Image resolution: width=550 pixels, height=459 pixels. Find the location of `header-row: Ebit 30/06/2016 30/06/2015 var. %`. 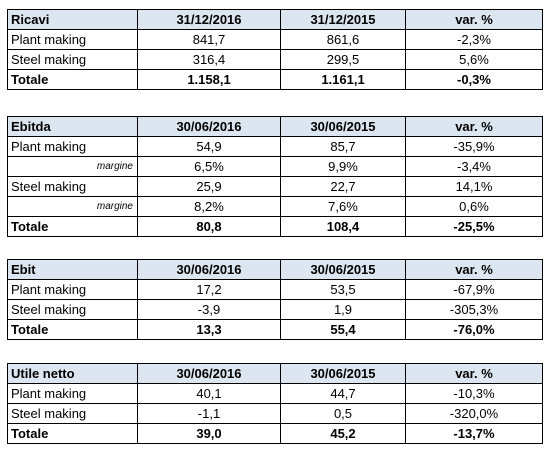

header-row: Ebit 30/06/2016 30/06/2015 var. % is located at coordinates (275, 269).